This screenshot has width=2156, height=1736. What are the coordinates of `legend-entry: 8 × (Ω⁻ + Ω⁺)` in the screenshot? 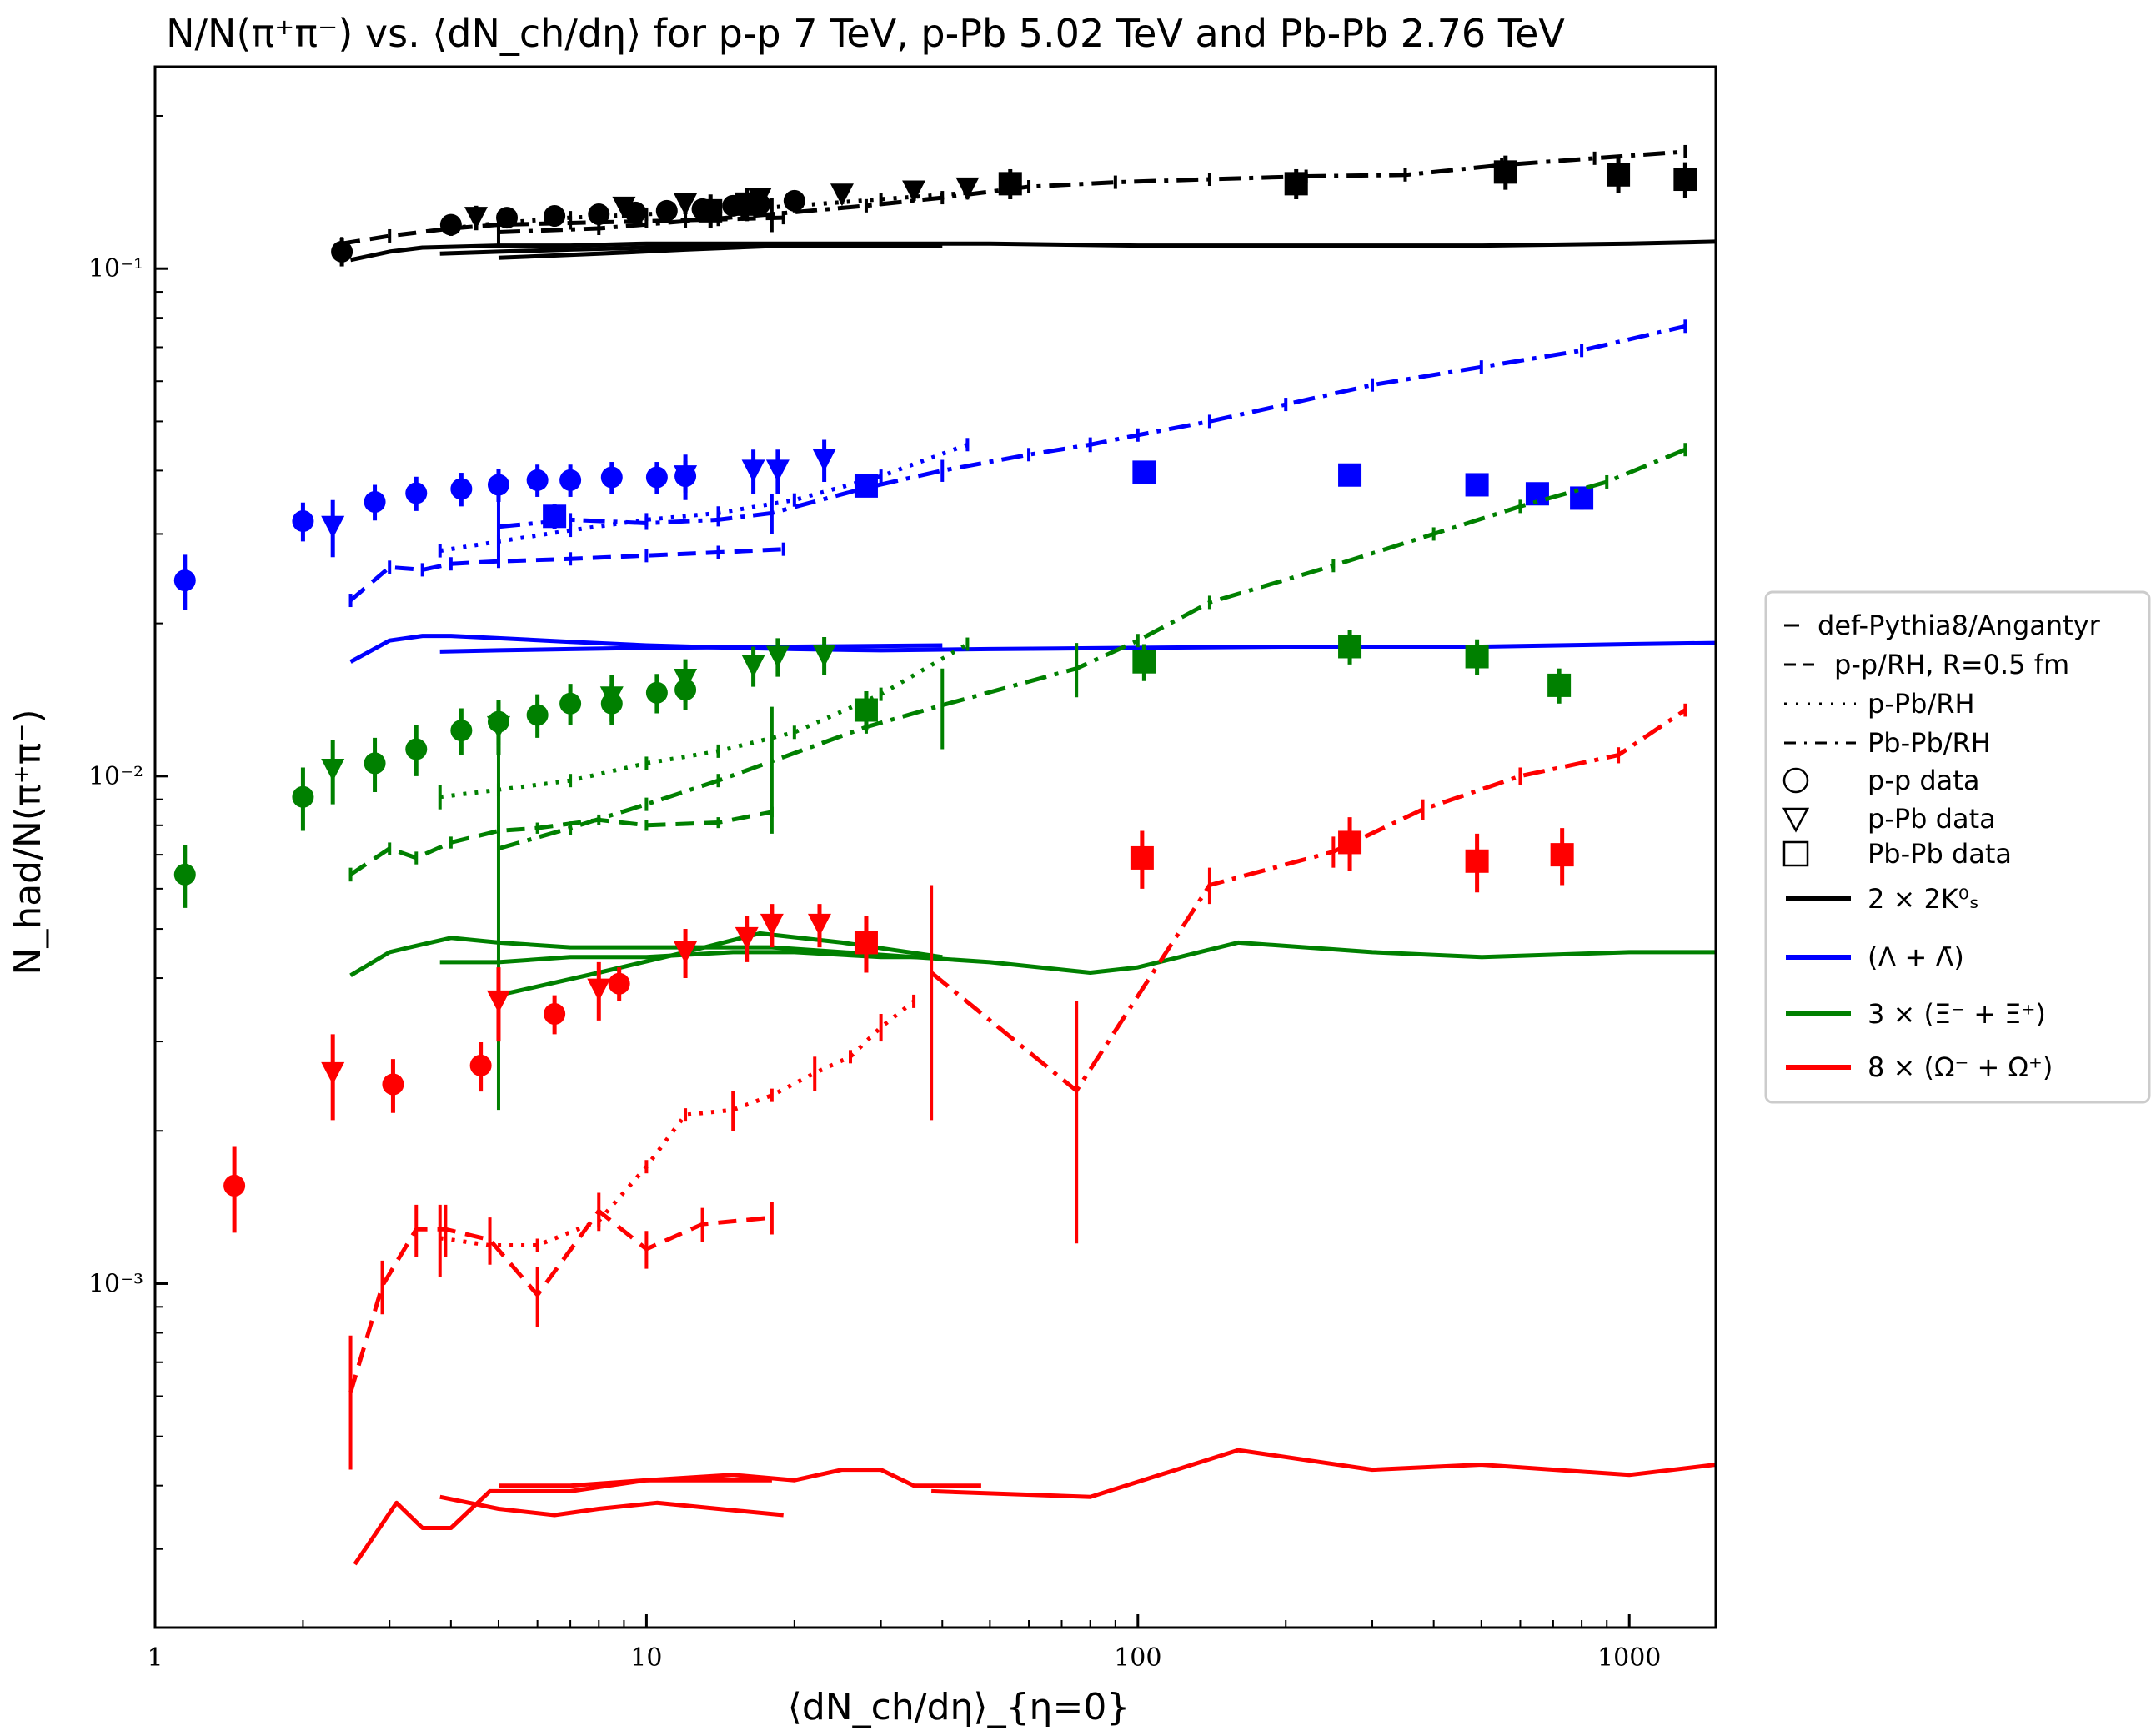 It's located at (1919, 1067).